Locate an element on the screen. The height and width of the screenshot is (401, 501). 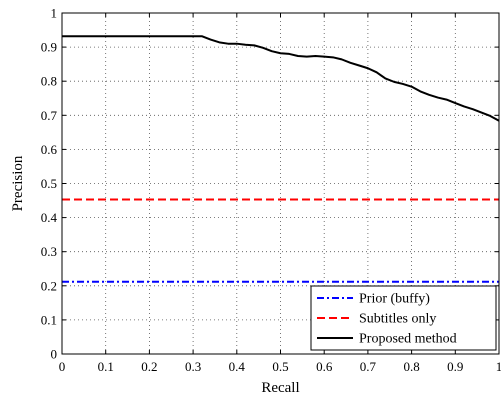
x-tick-label: 0.5 is located at coordinates (280, 366).